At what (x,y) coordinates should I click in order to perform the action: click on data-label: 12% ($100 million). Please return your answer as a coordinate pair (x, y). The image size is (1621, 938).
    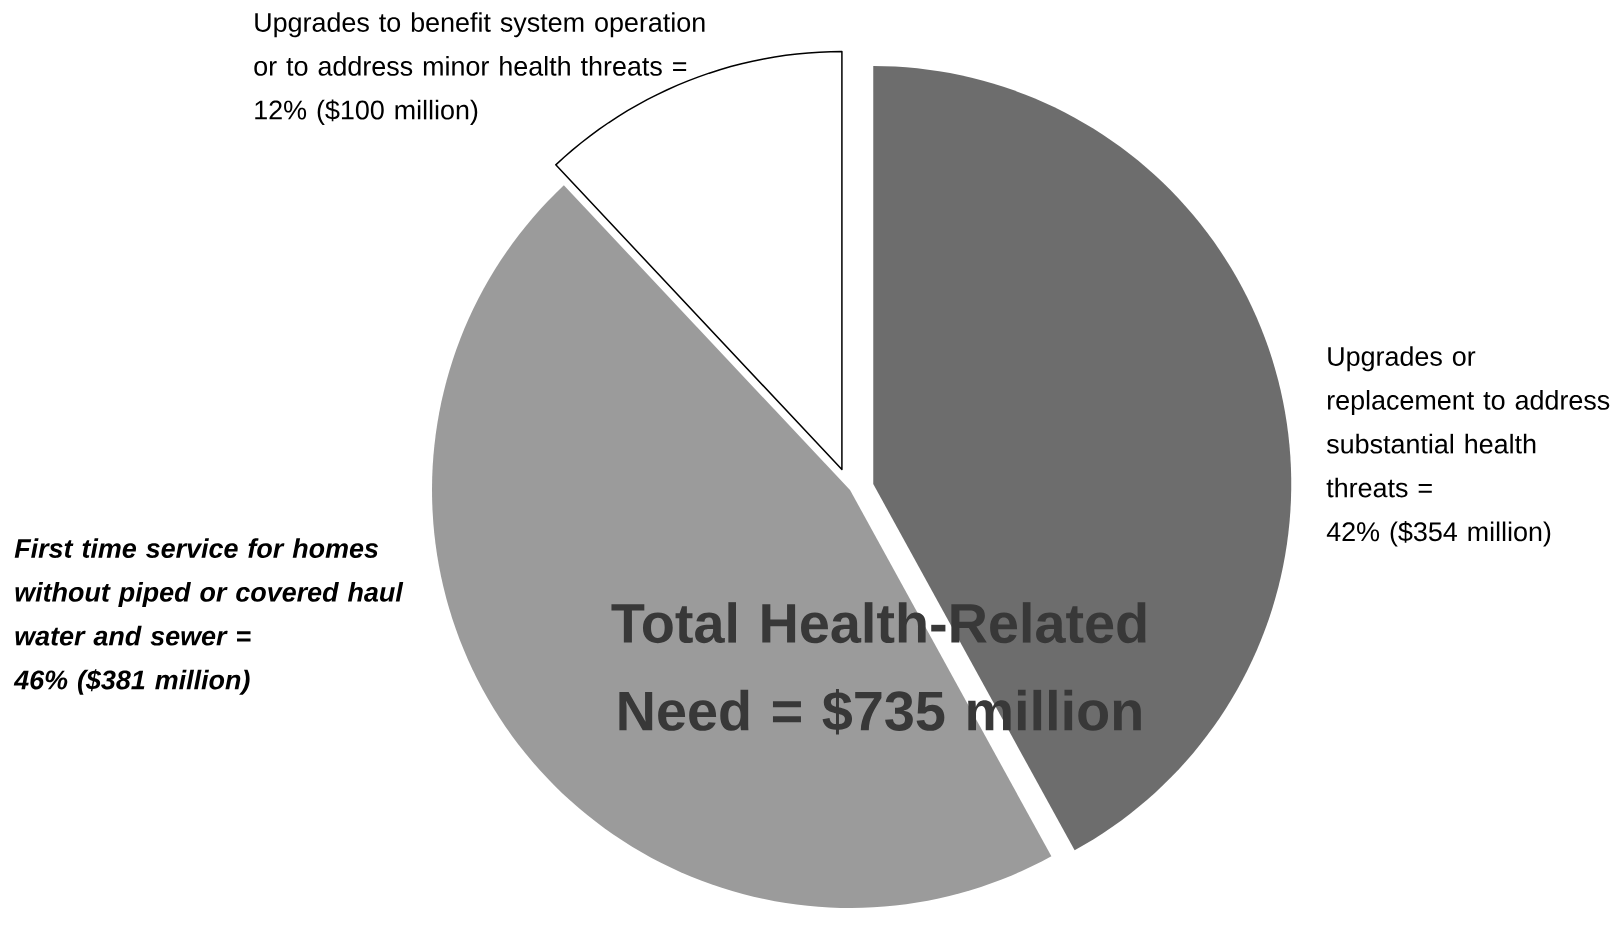
    Looking at the image, I should click on (366, 112).